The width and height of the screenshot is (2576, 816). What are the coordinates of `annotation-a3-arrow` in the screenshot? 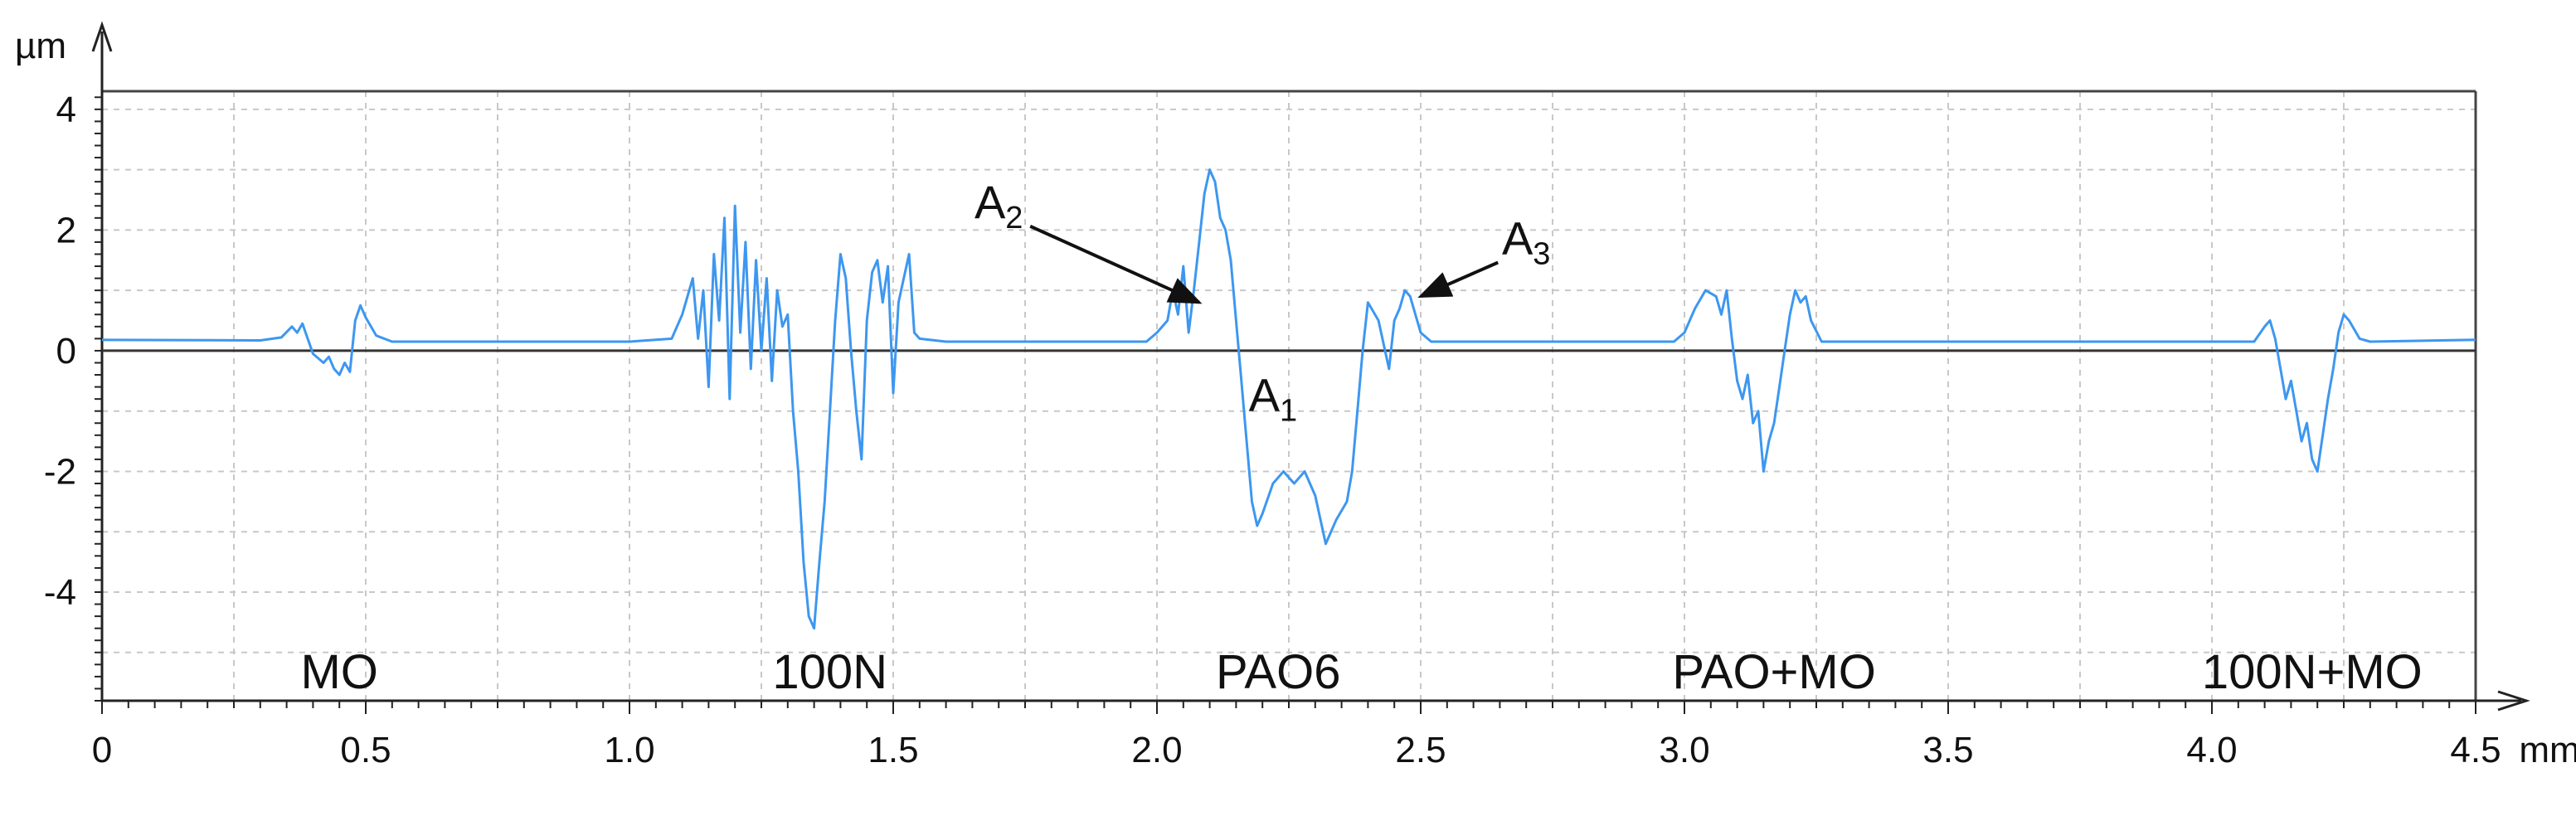 It's located at (1458, 279).